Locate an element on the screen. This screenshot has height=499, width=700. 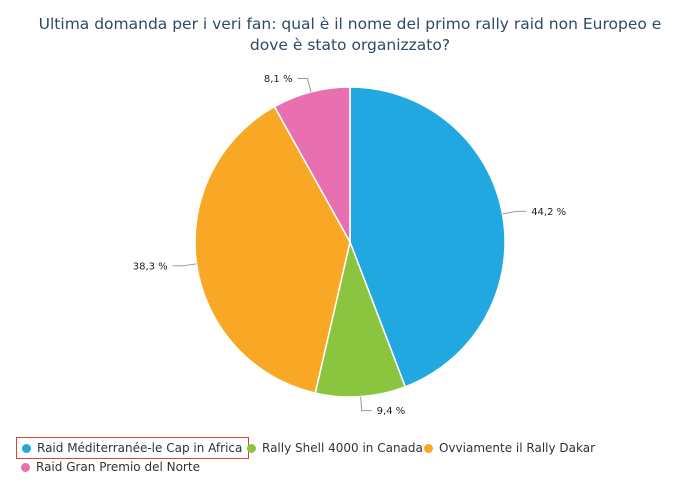
legend-item: Rally Shell 4000 in Canada is located at coordinates (335, 448).